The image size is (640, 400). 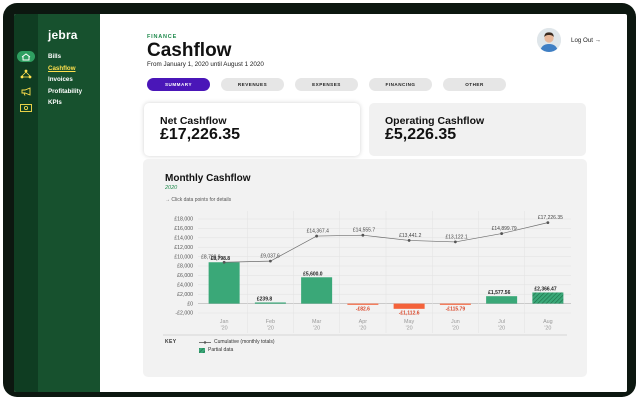 I want to click on y-tick-label: £8,000, so click(x=185, y=267).